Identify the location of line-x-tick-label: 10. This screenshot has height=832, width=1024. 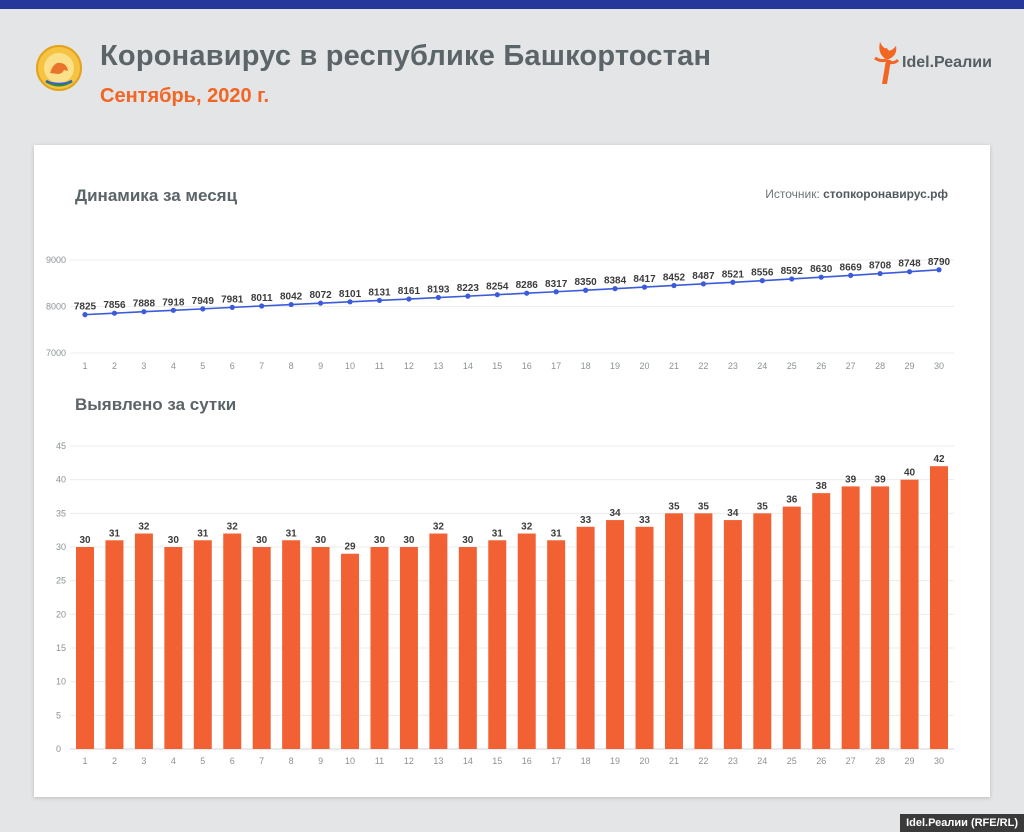
(350, 366).